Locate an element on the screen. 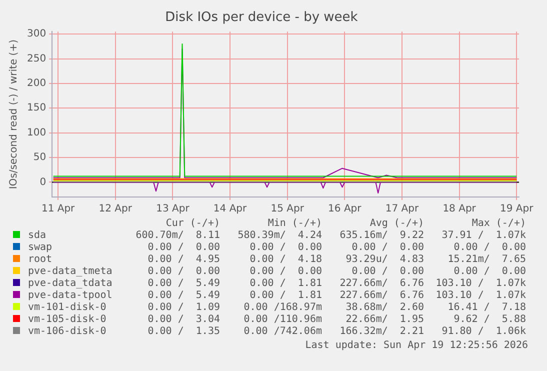 This screenshot has width=547, height=371. text: 0.00 / 3.04 is located at coordinates (183, 320).